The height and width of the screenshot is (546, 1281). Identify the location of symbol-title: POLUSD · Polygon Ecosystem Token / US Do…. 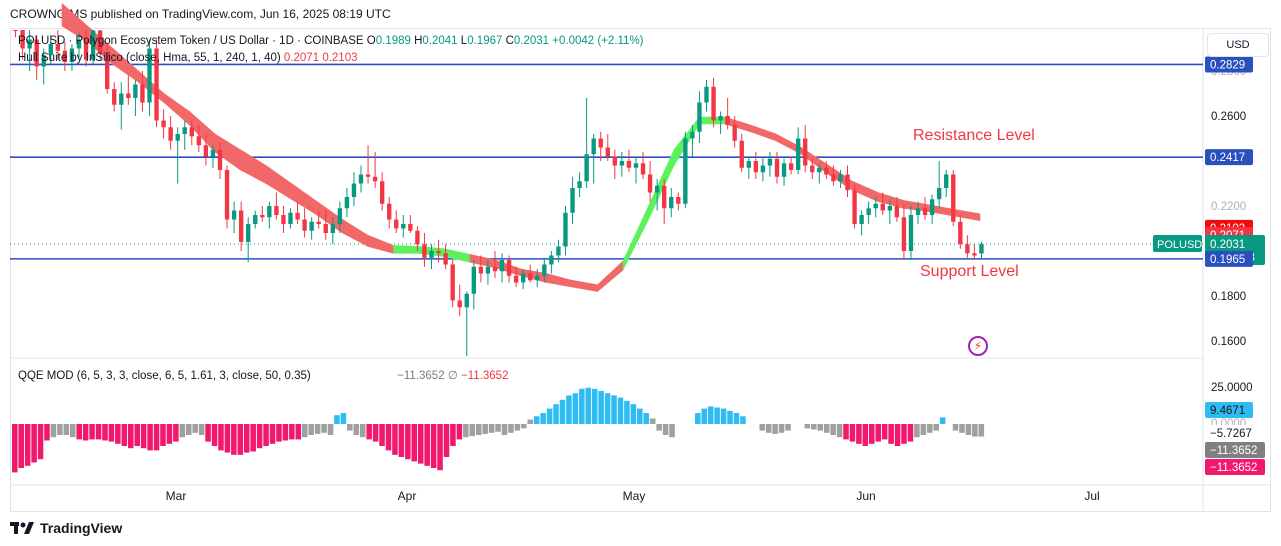
(191, 41).